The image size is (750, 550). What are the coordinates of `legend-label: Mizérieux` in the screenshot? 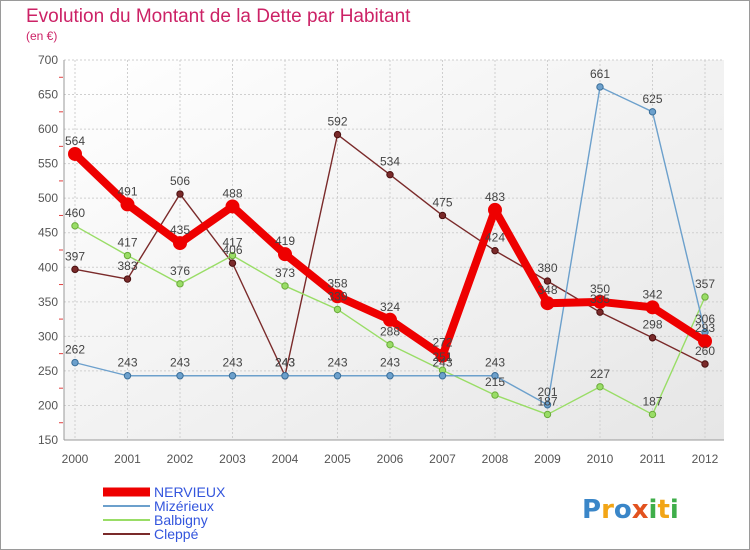 It's located at (184, 506).